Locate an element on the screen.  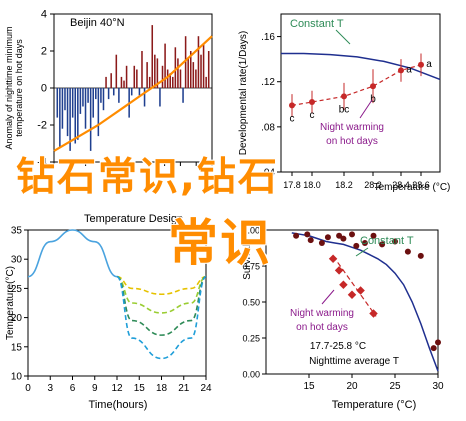
average-label: Nighttime average T is located at coordinates (354, 361).